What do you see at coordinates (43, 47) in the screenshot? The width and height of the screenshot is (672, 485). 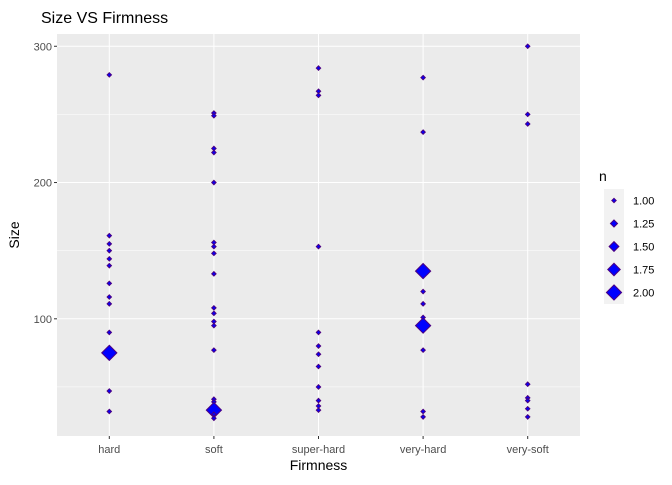 I see `y-tick-label: 300` at bounding box center [43, 47].